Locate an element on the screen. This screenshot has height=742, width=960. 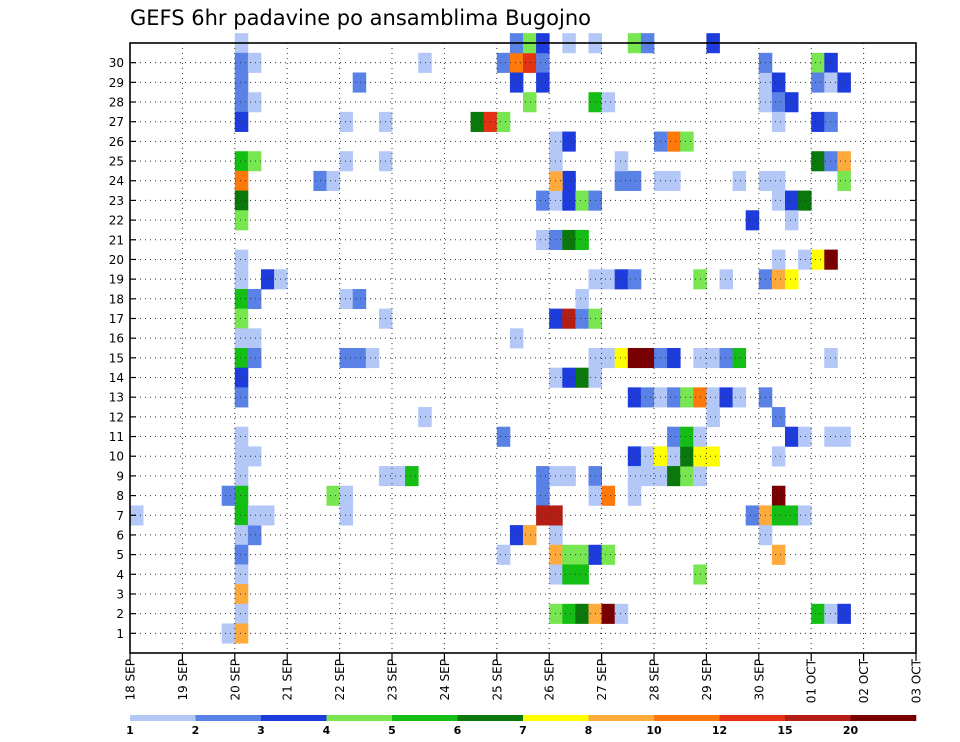
y-tick-label: 3 is located at coordinates (120, 594).